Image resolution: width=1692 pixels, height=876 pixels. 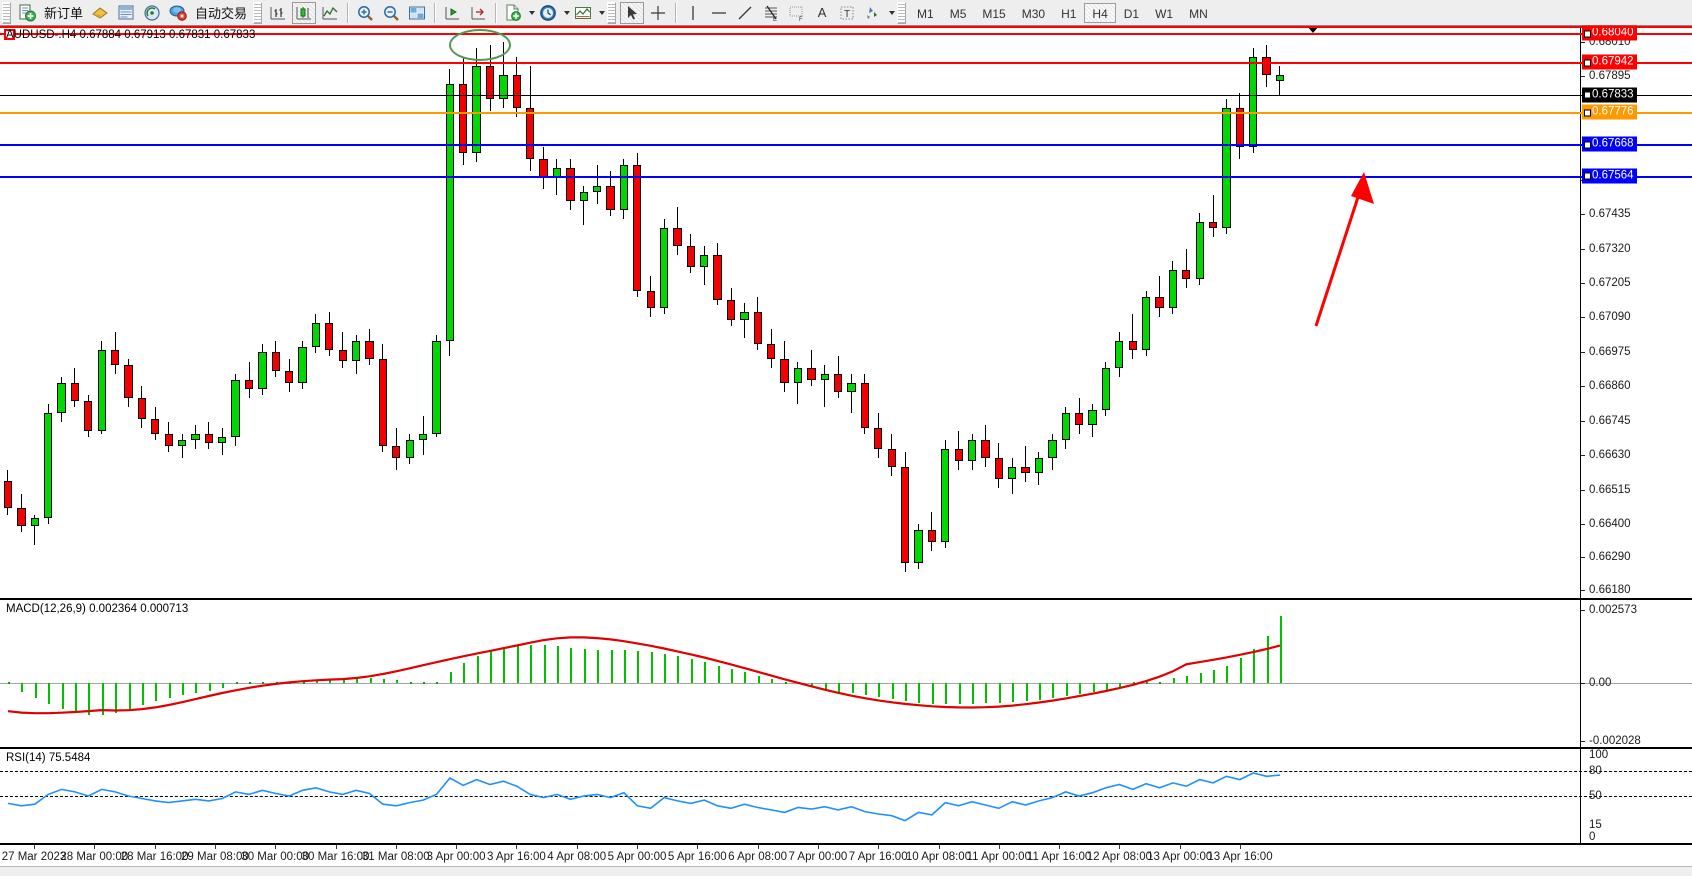 I want to click on timeframe-button-h4: H4, so click(x=1100, y=12).